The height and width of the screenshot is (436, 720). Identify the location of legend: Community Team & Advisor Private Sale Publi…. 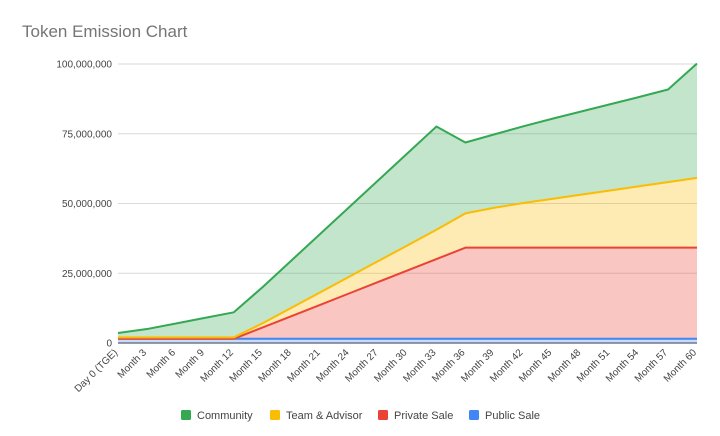
(360, 416).